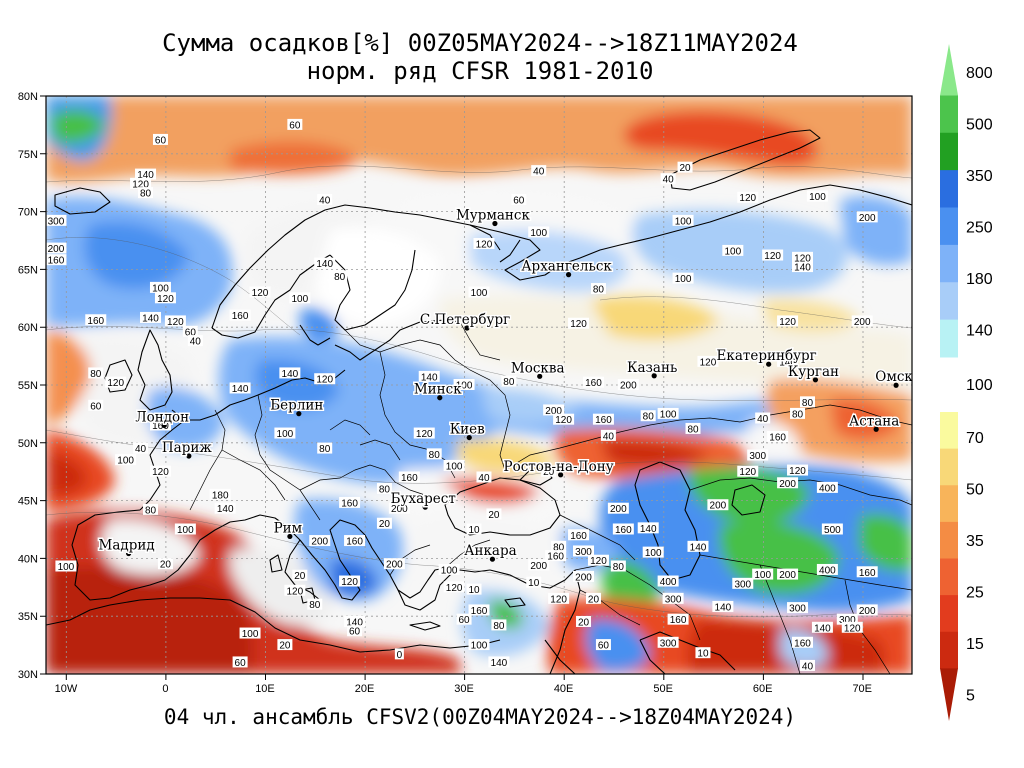 The height and width of the screenshot is (768, 1024). I want to click on latitude-label: 40N, so click(28, 559).